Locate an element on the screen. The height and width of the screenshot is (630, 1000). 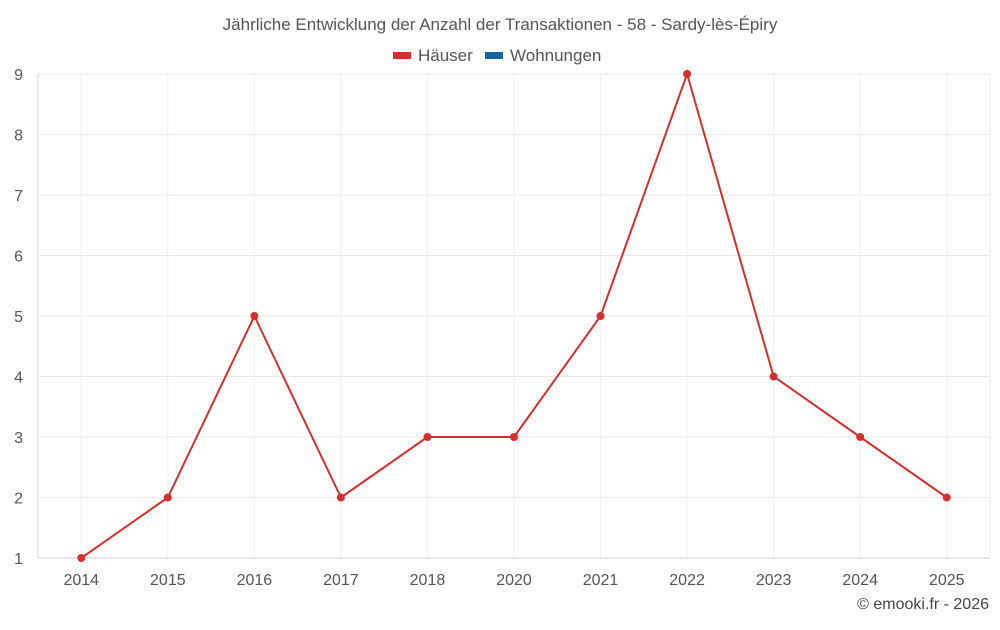
y-tick-label: 3 is located at coordinates (18, 438).